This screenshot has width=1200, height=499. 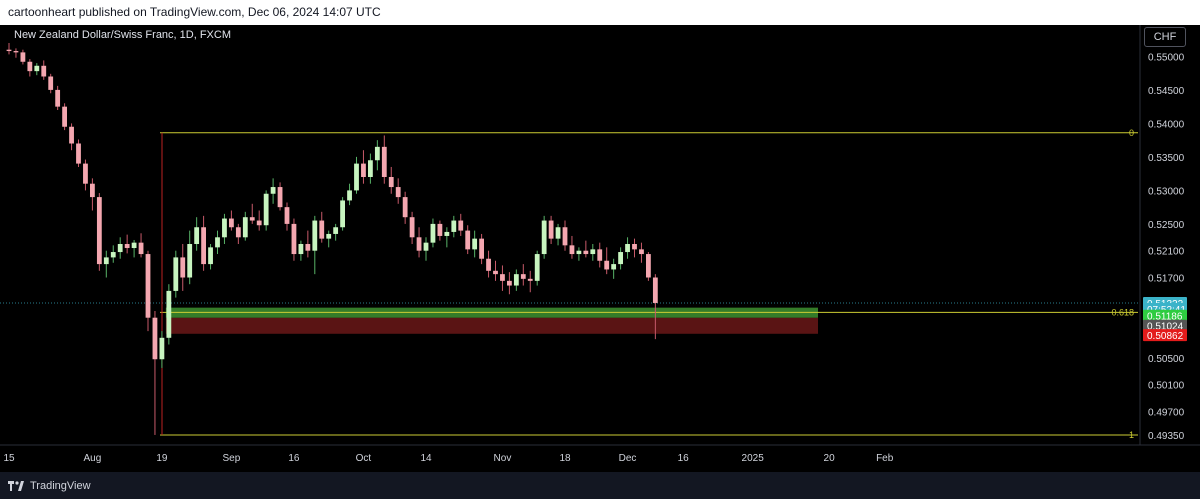 I want to click on support-zone-red, so click(x=492, y=325).